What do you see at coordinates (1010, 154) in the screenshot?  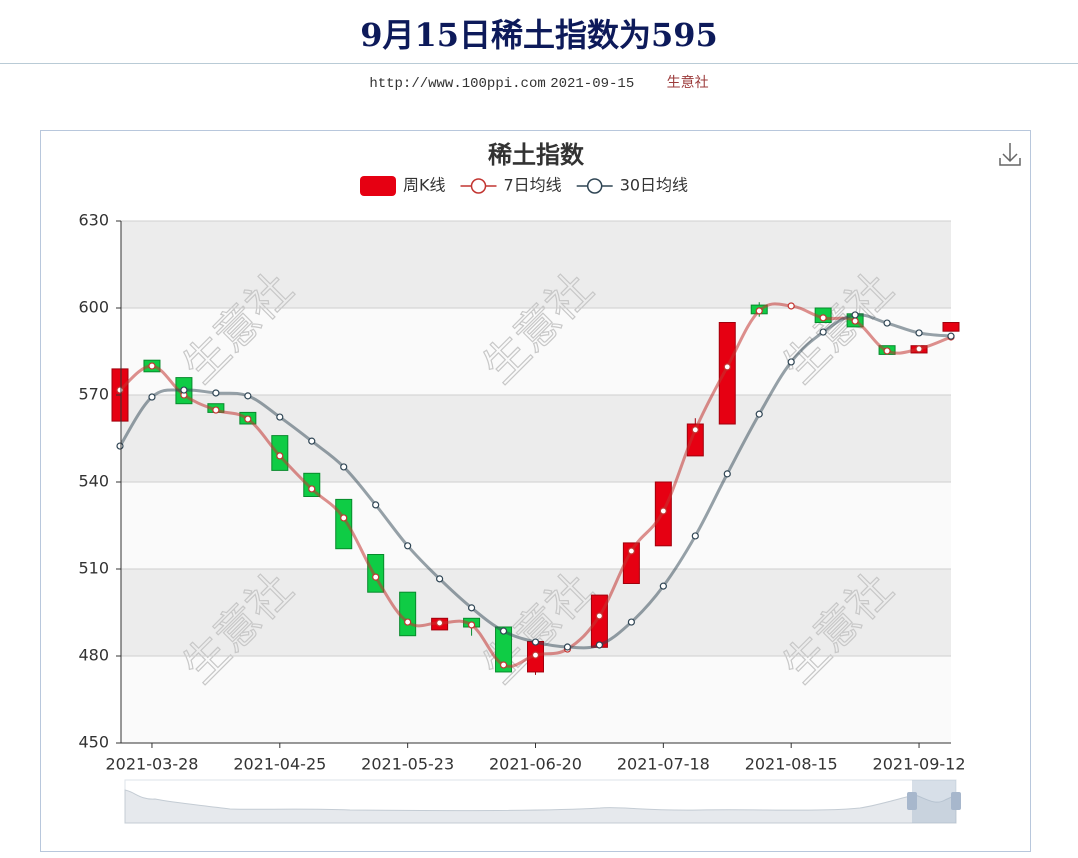 I see `download-icon` at bounding box center [1010, 154].